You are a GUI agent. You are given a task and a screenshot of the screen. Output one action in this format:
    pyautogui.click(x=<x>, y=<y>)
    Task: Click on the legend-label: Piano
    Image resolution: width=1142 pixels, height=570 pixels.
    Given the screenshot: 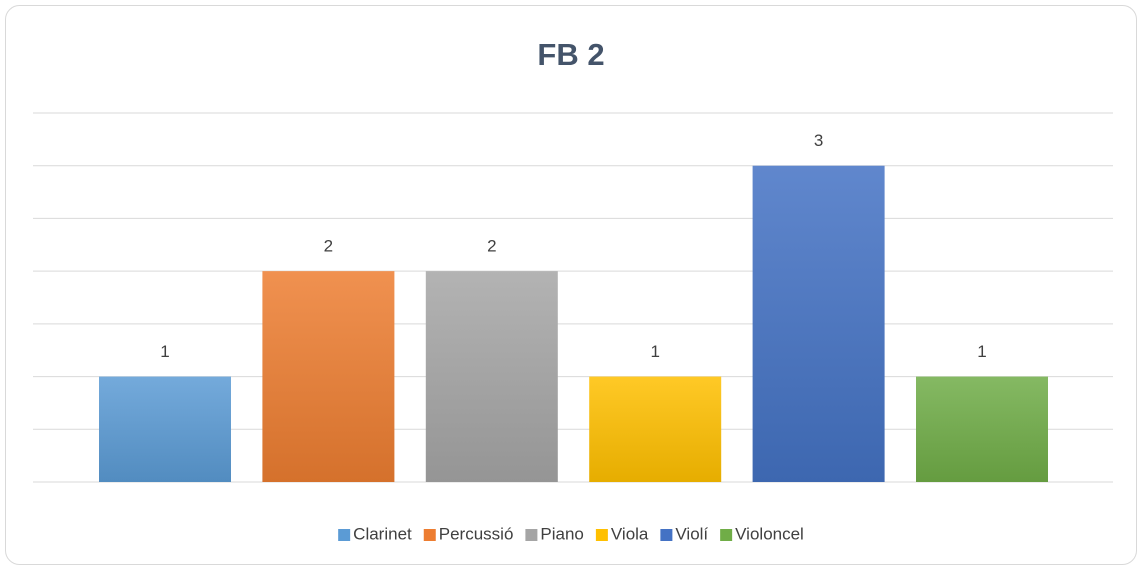 What is the action you would take?
    pyautogui.click(x=561, y=533)
    